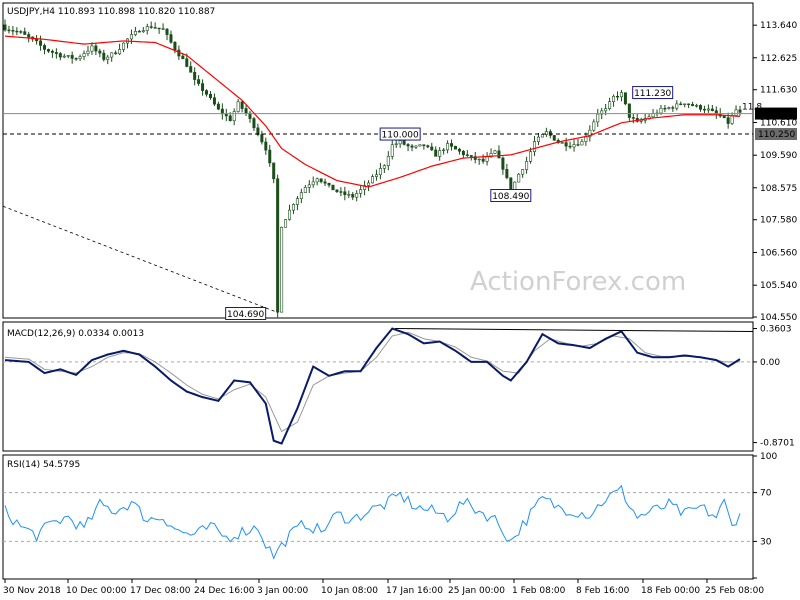  I want to click on macd-tick-label: 0.3603, so click(776, 330).